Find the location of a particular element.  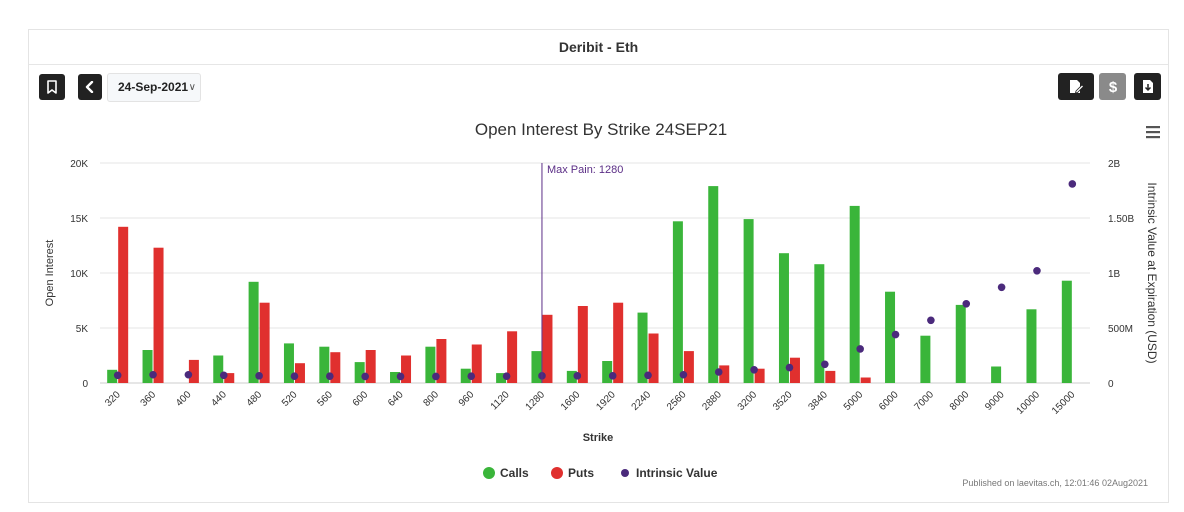

x-tick-label: 8000 is located at coordinates (960, 401).